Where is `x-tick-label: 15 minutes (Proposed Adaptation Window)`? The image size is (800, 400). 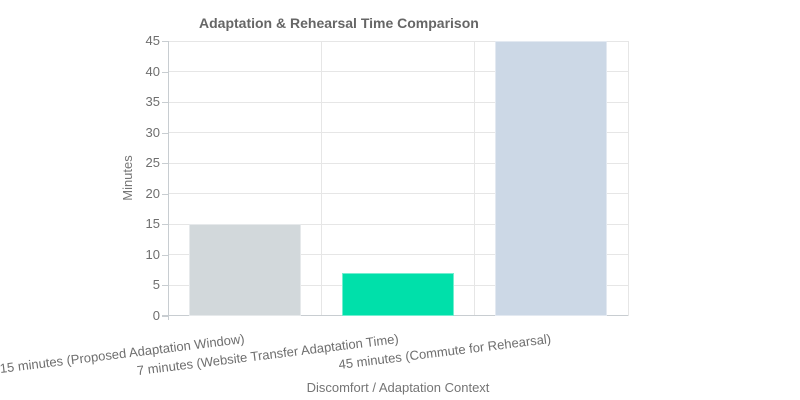 x-tick-label: 15 minutes (Proposed Adaptation Window) is located at coordinates (123, 353).